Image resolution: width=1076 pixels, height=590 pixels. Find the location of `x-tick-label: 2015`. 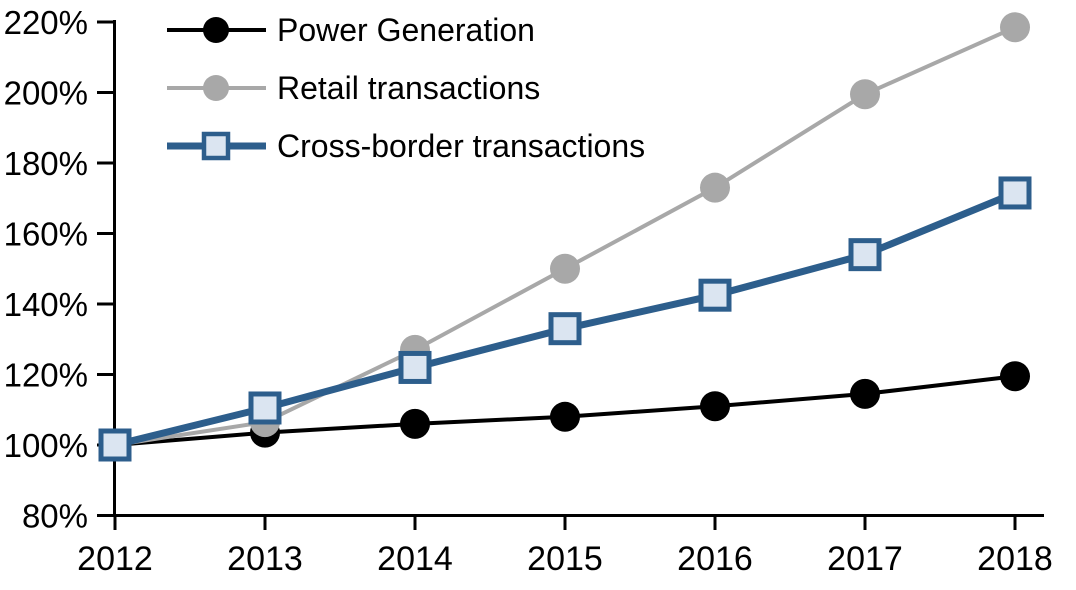

x-tick-label: 2015 is located at coordinates (565, 559).